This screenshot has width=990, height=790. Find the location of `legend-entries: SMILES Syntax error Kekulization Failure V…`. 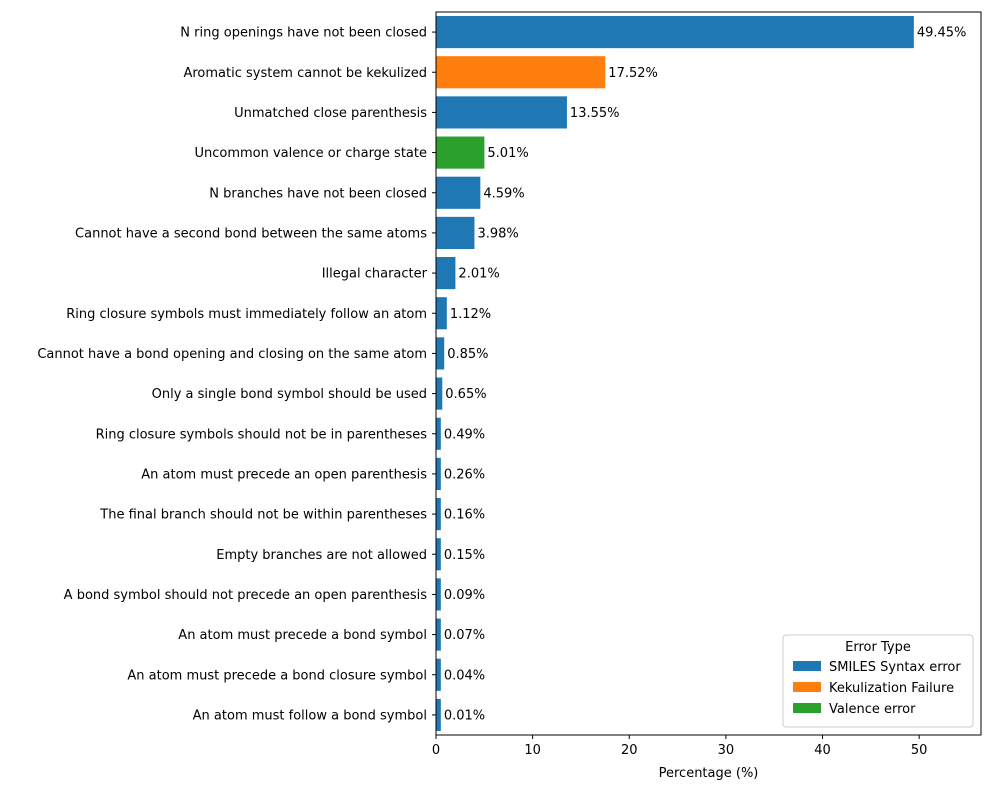

legend-entries: SMILES Syntax error Kekulization Failure V… is located at coordinates (877, 688).